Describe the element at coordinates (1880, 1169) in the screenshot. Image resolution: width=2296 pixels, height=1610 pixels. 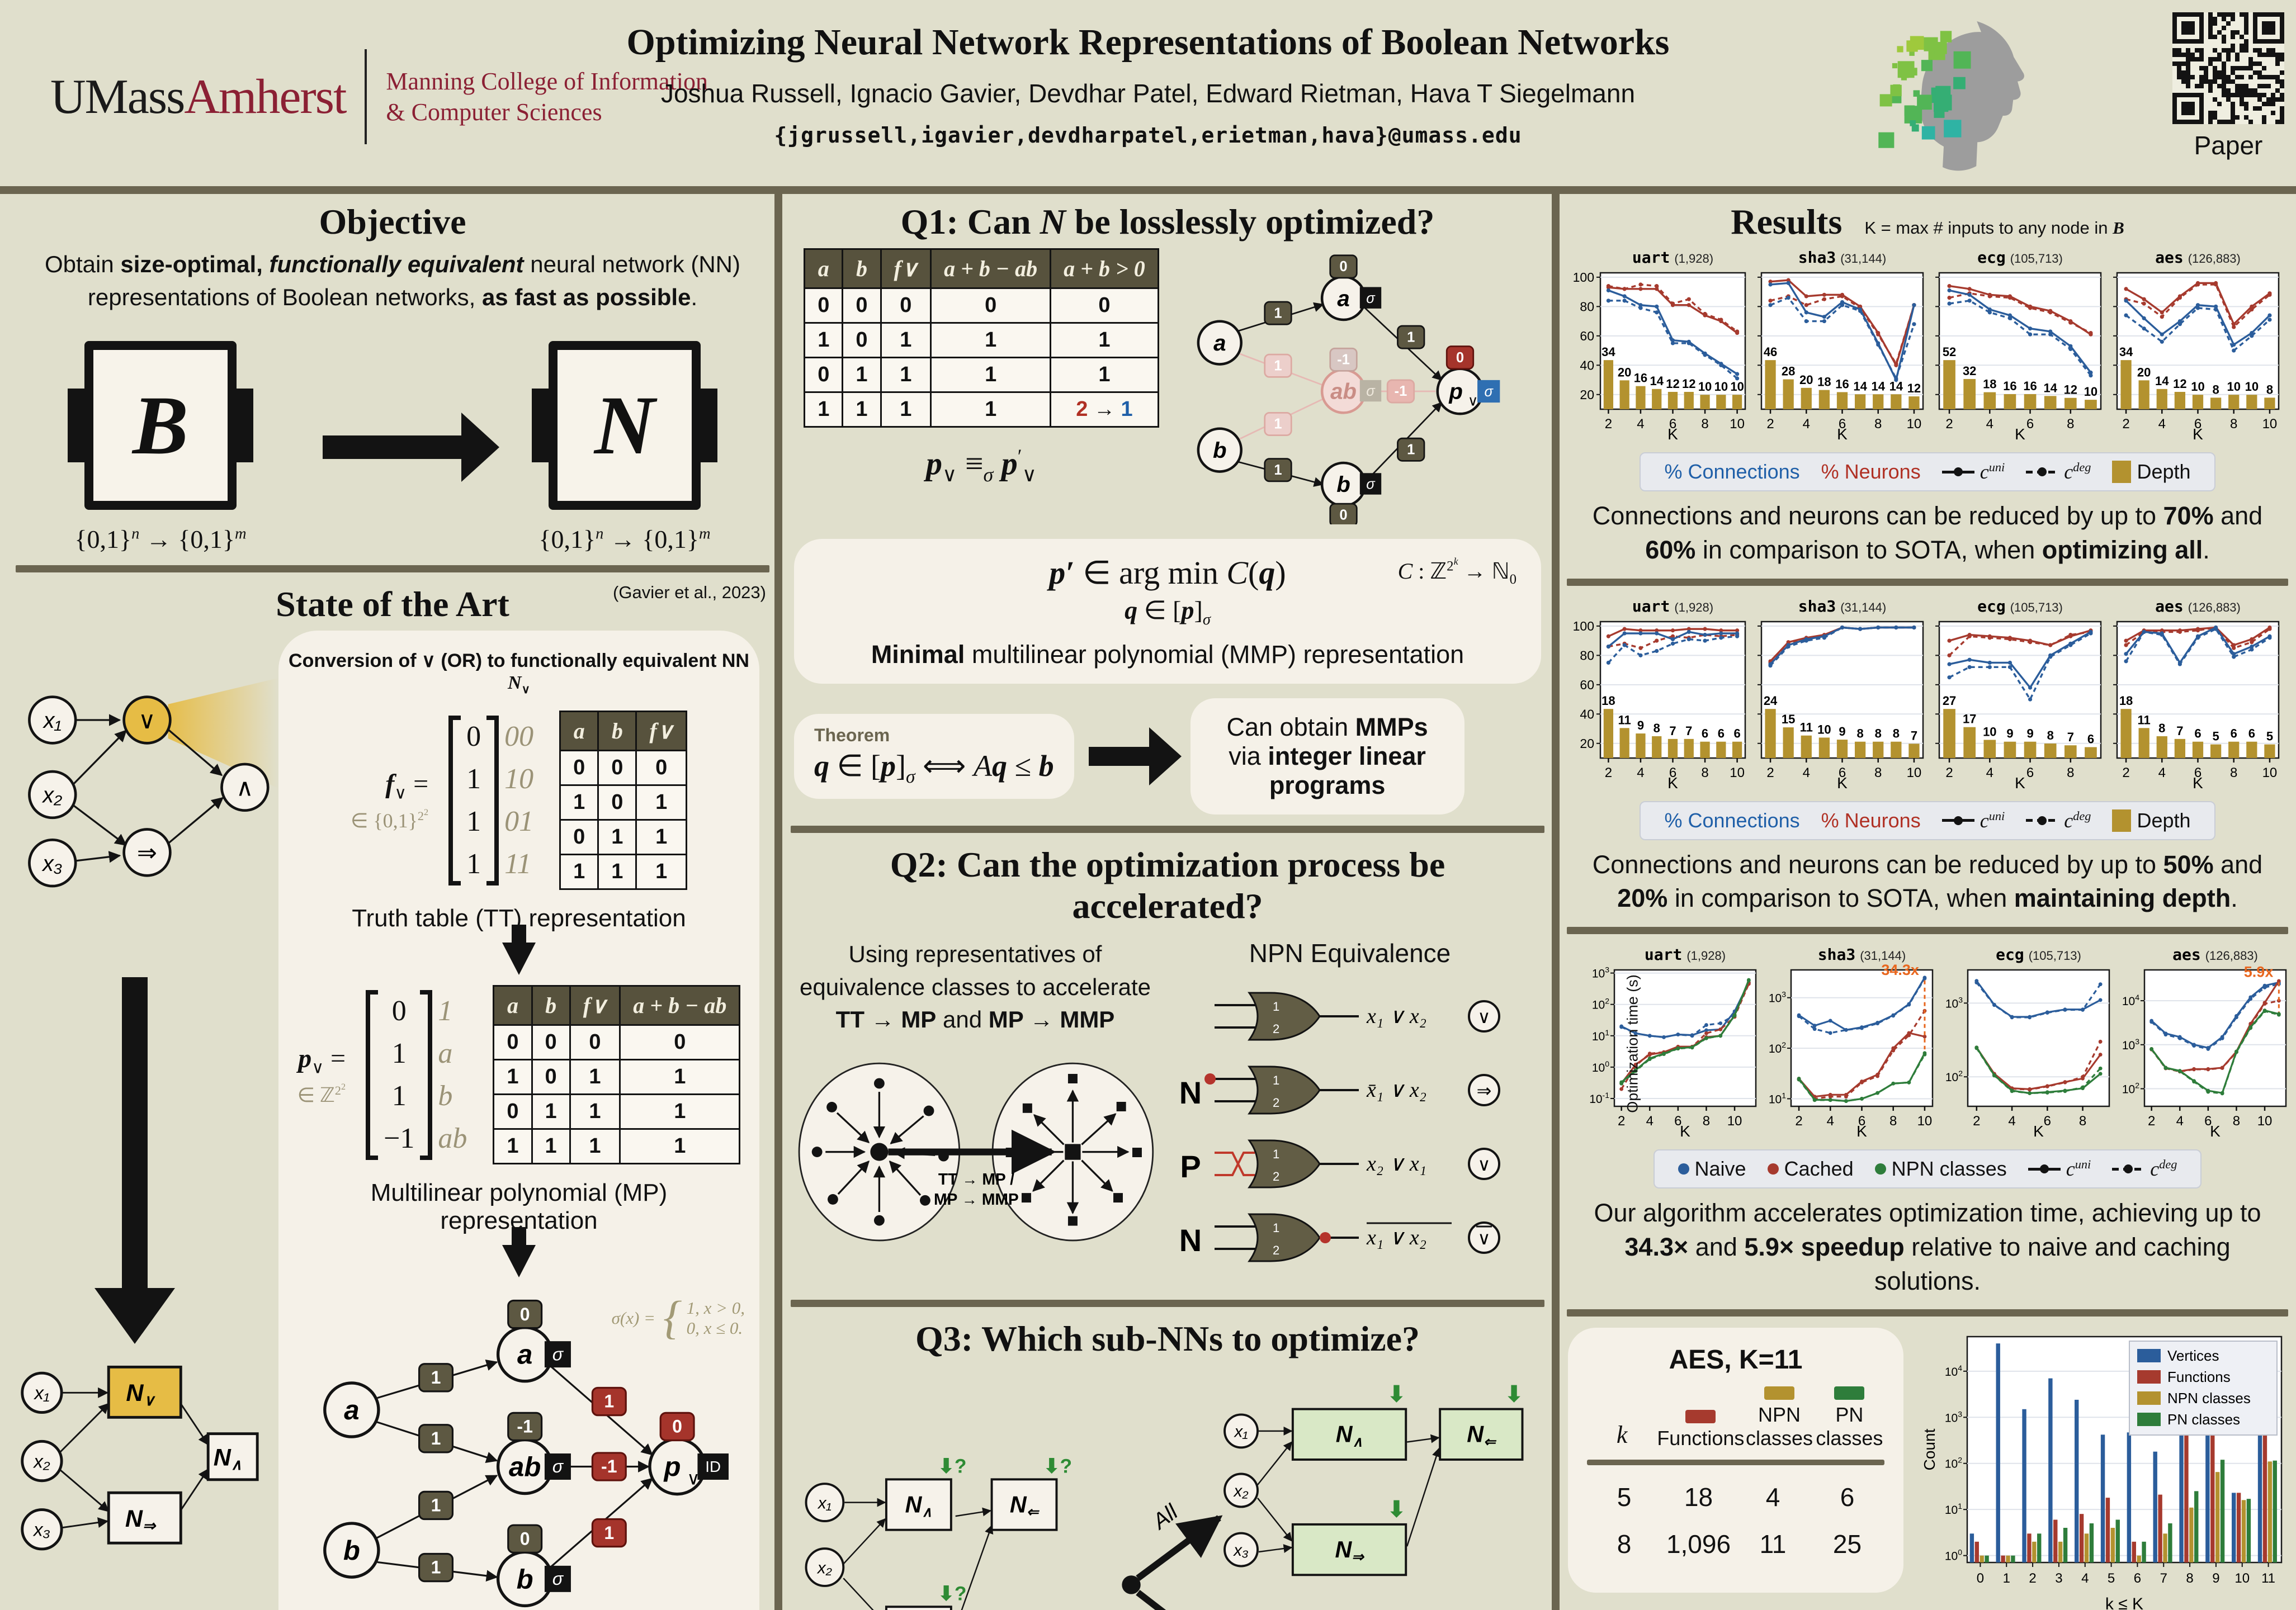
I see `npn-dot` at that location.